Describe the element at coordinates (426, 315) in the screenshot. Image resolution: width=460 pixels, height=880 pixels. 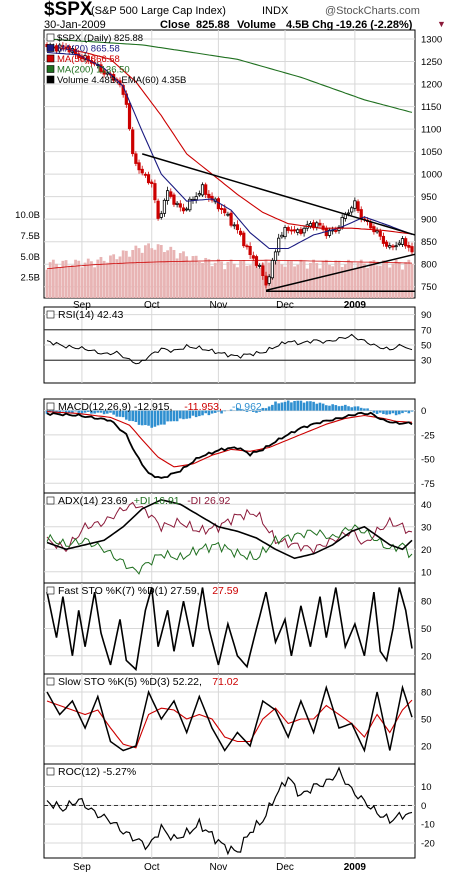
I see `y-tick-label: 90` at that location.